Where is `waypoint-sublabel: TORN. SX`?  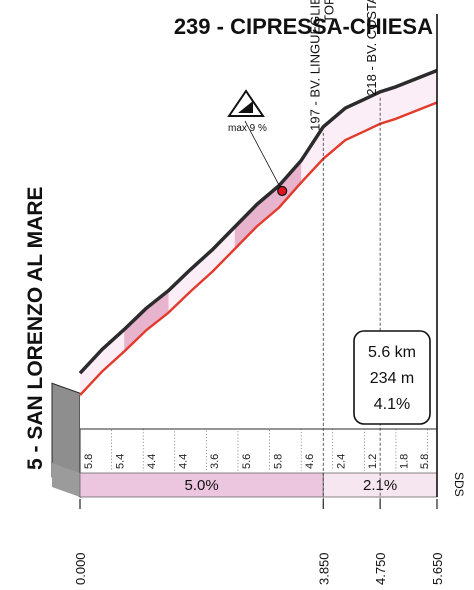 waypoint-sublabel: TORN. SX is located at coordinates (328, 11).